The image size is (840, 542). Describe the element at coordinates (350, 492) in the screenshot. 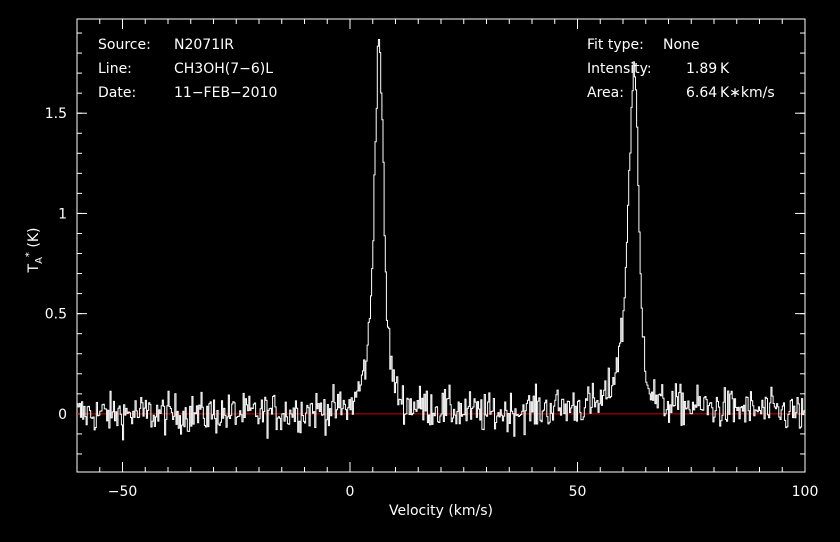

I see `x-tick-label: 0` at that location.